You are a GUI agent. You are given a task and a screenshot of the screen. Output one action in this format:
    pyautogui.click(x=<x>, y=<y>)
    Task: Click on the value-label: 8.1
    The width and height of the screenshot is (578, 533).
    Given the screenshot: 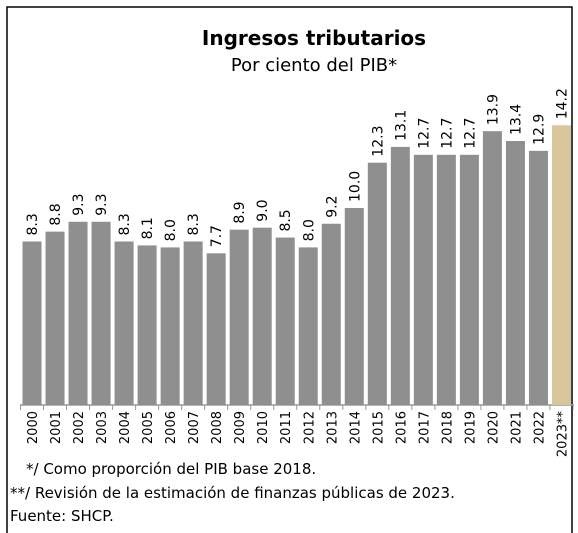 What is the action you would take?
    pyautogui.click(x=148, y=228)
    